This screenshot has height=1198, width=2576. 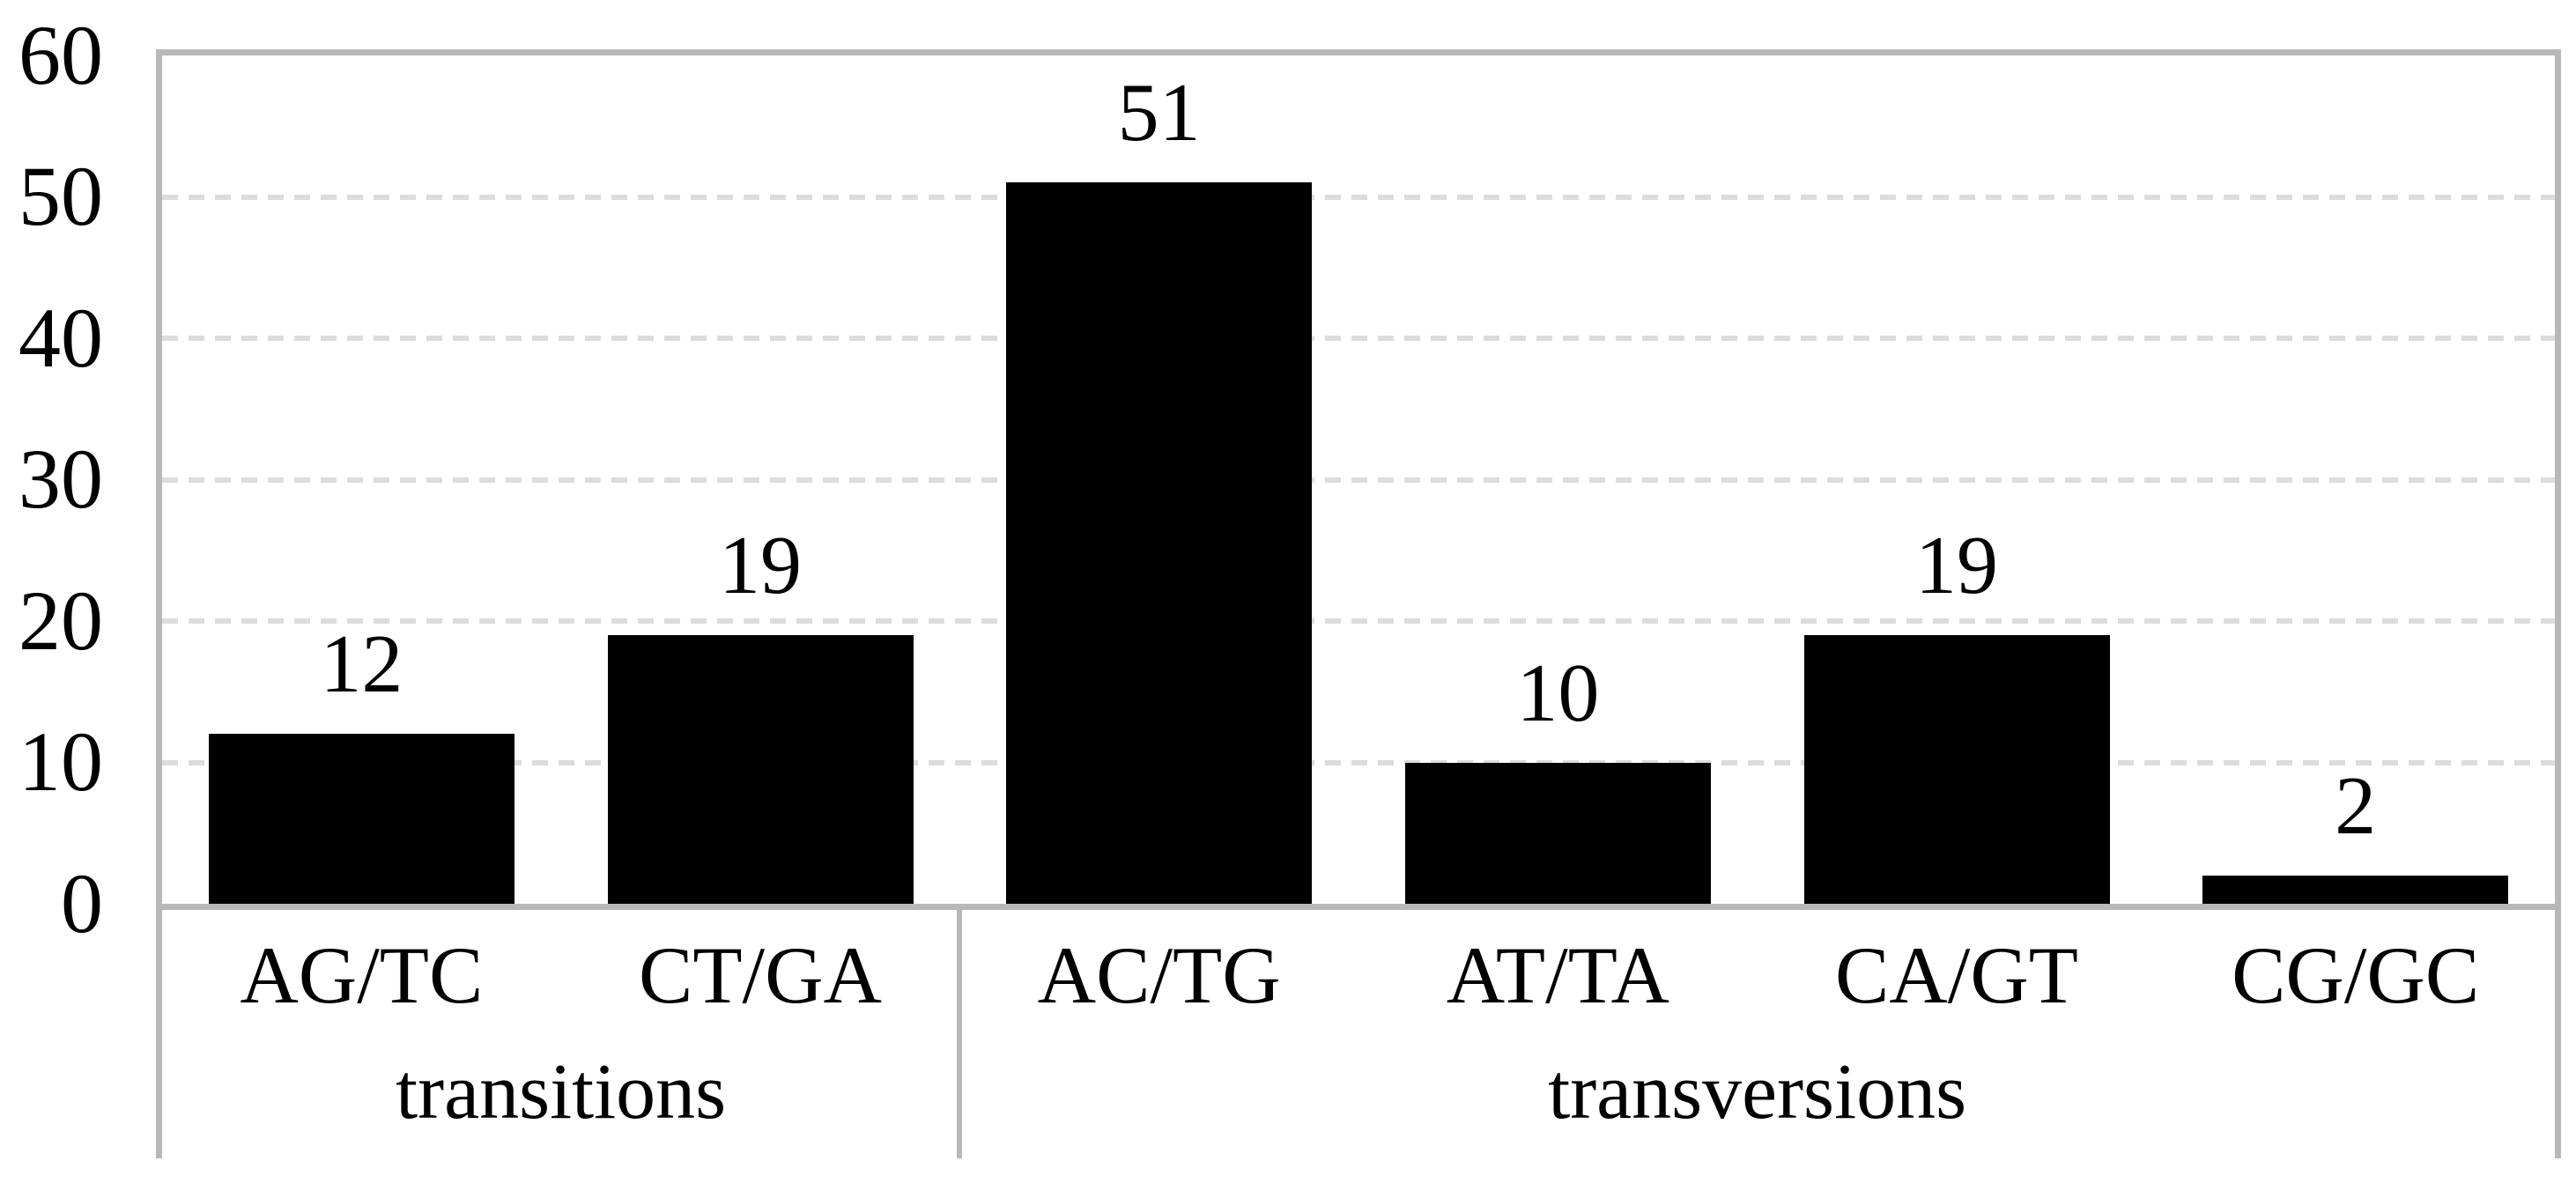 I want to click on category-label-ag-tc: AG/TC, so click(x=362, y=975).